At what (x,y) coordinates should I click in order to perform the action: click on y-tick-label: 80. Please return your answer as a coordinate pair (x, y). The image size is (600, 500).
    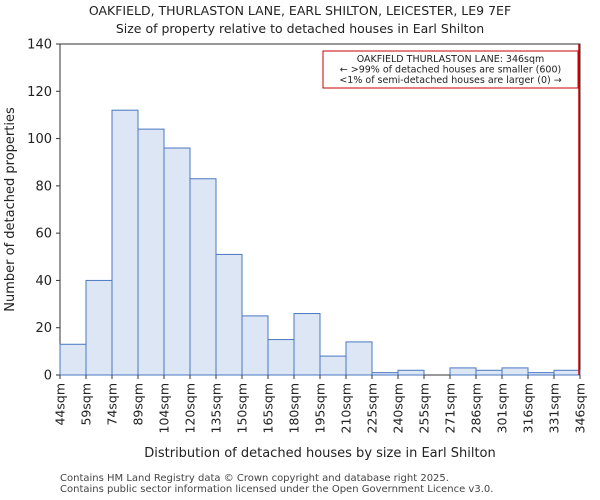
    Looking at the image, I should click on (43, 186).